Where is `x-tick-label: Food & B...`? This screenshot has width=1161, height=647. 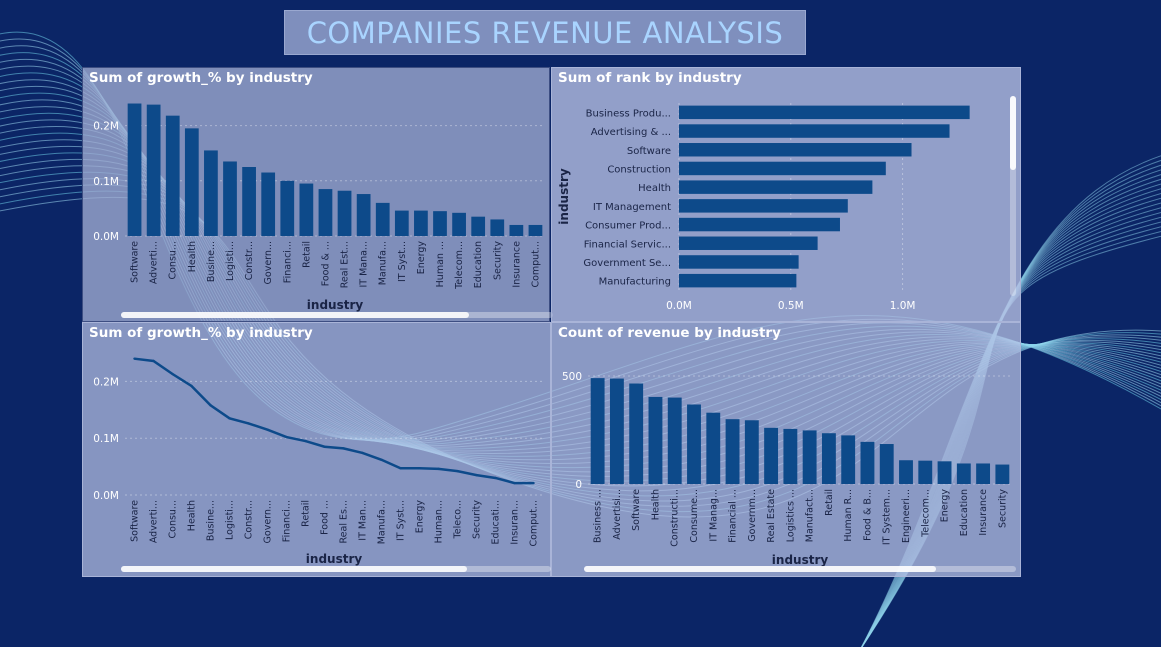
x-tick-label: Food & B... is located at coordinates (867, 515).